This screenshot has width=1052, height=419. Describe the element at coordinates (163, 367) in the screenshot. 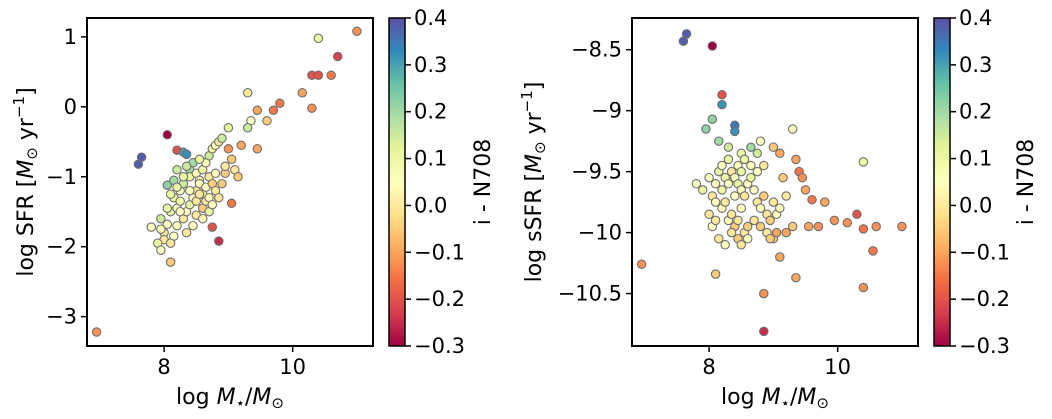

I see `x-tick-label: 8` at that location.